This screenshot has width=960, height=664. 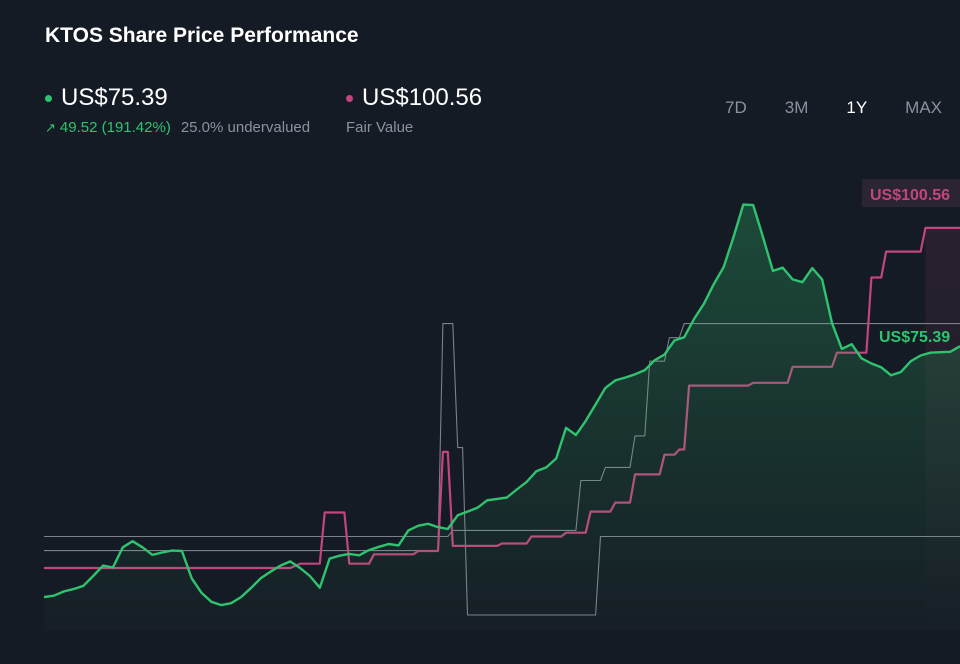 I want to click on tab-max: MAX, so click(x=923, y=107).